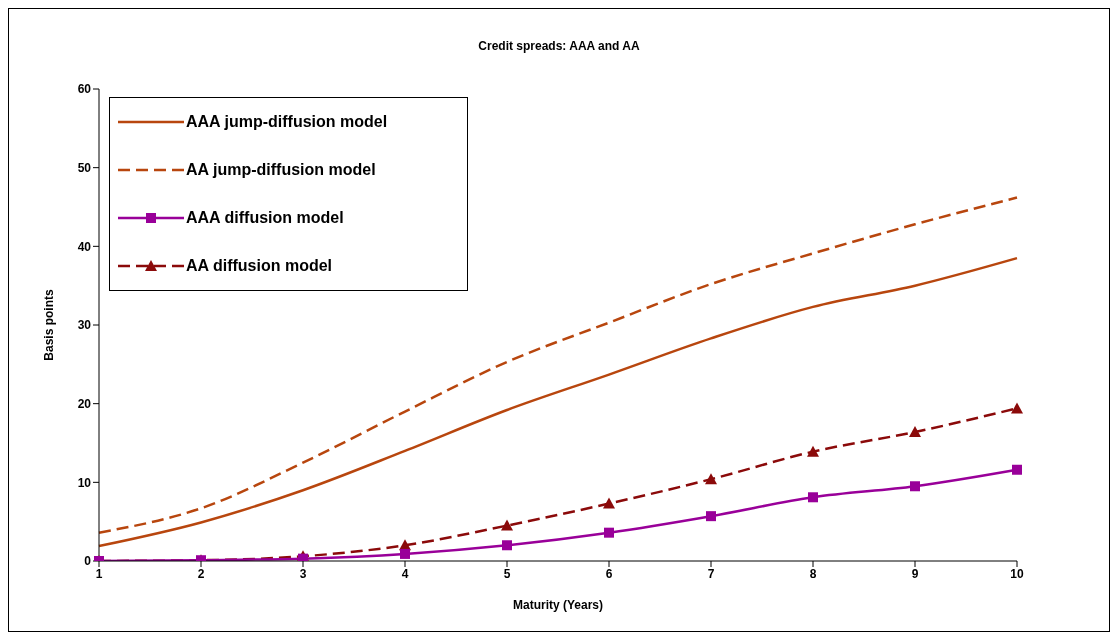  I want to click on x-tick-label: 2, so click(201, 573).